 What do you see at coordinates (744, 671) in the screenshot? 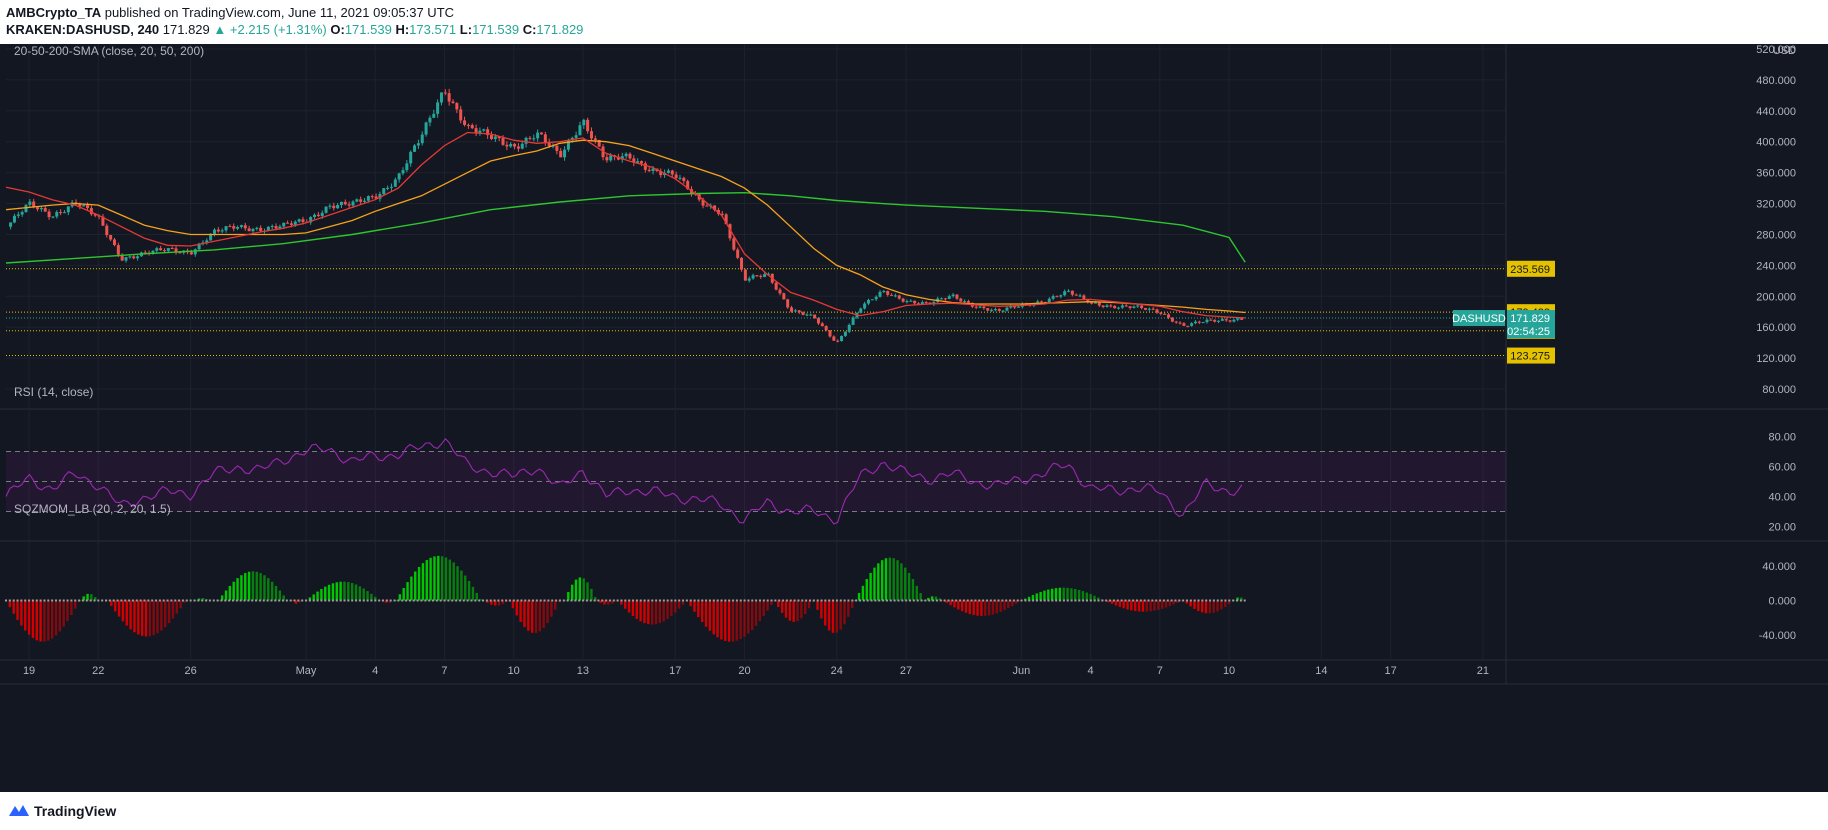
I see `time-tick-label: 20` at bounding box center [744, 671].